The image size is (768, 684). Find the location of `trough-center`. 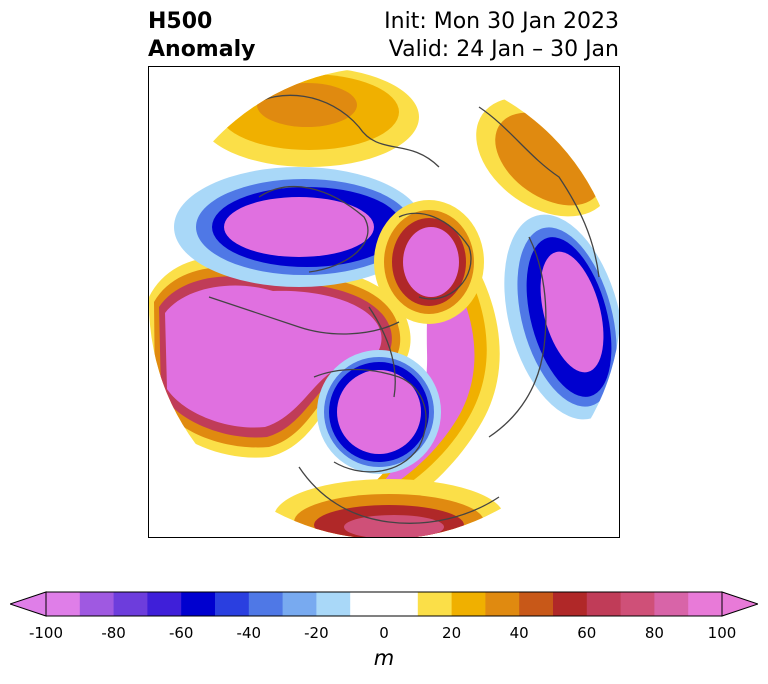

trough-center is located at coordinates (429, 262).